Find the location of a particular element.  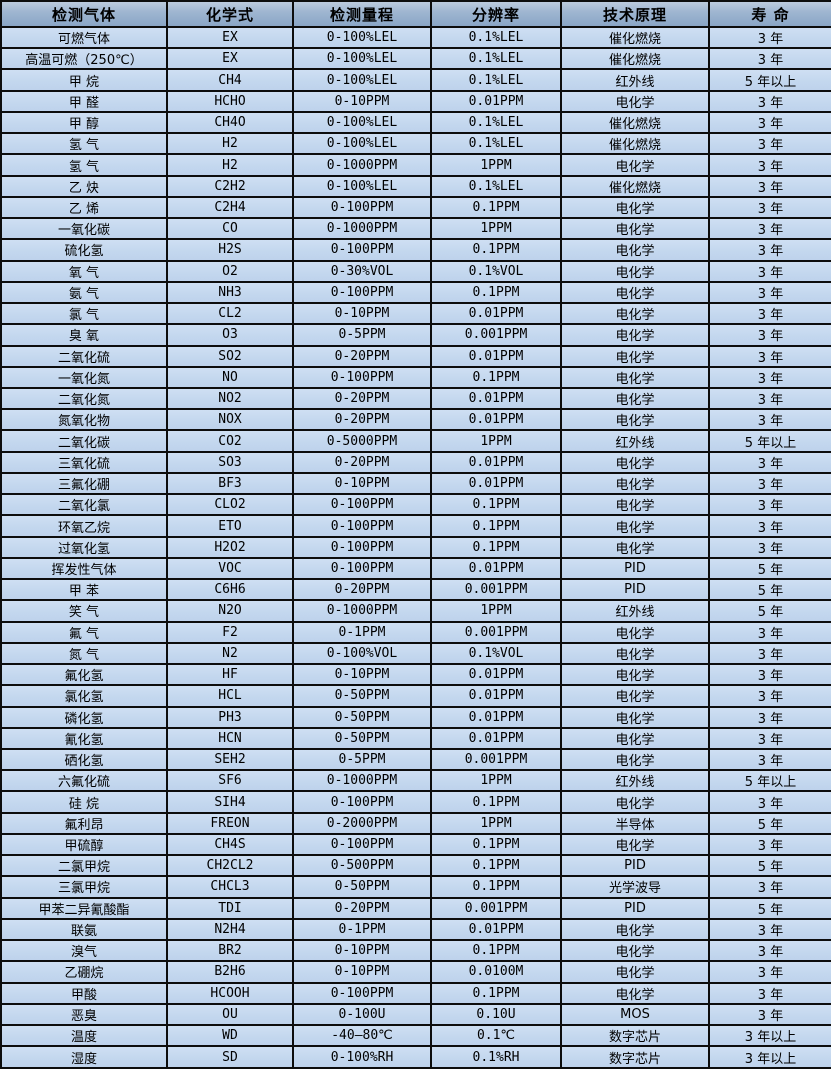

cell-formula: NOX is located at coordinates (230, 420).